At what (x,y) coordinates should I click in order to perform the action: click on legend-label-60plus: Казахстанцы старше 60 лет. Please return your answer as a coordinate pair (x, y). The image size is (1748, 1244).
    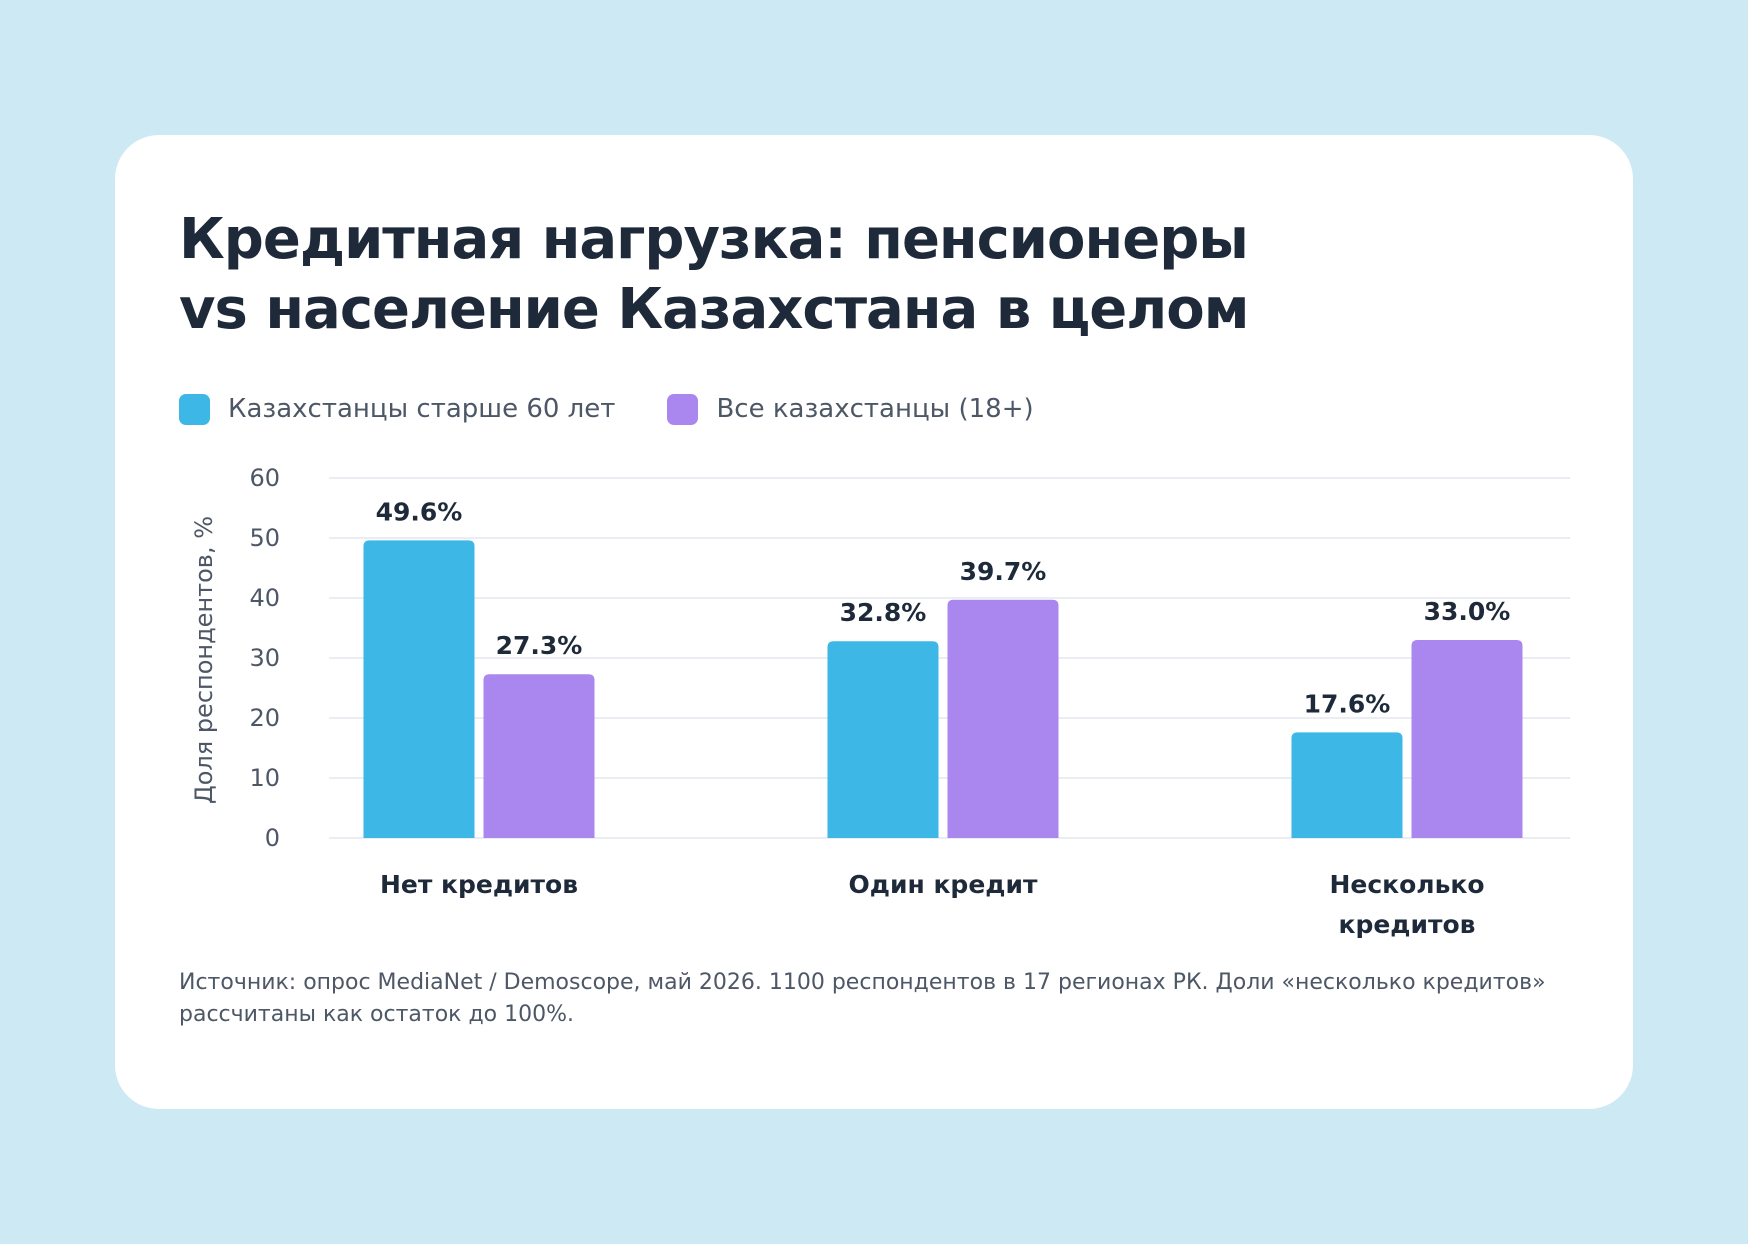
    Looking at the image, I should click on (422, 409).